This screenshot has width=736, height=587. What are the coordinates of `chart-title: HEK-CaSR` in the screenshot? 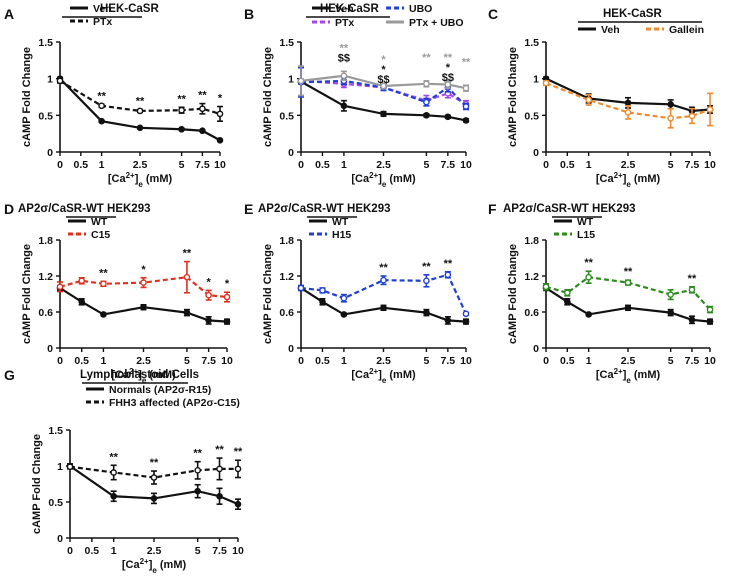 It's located at (349, 9).